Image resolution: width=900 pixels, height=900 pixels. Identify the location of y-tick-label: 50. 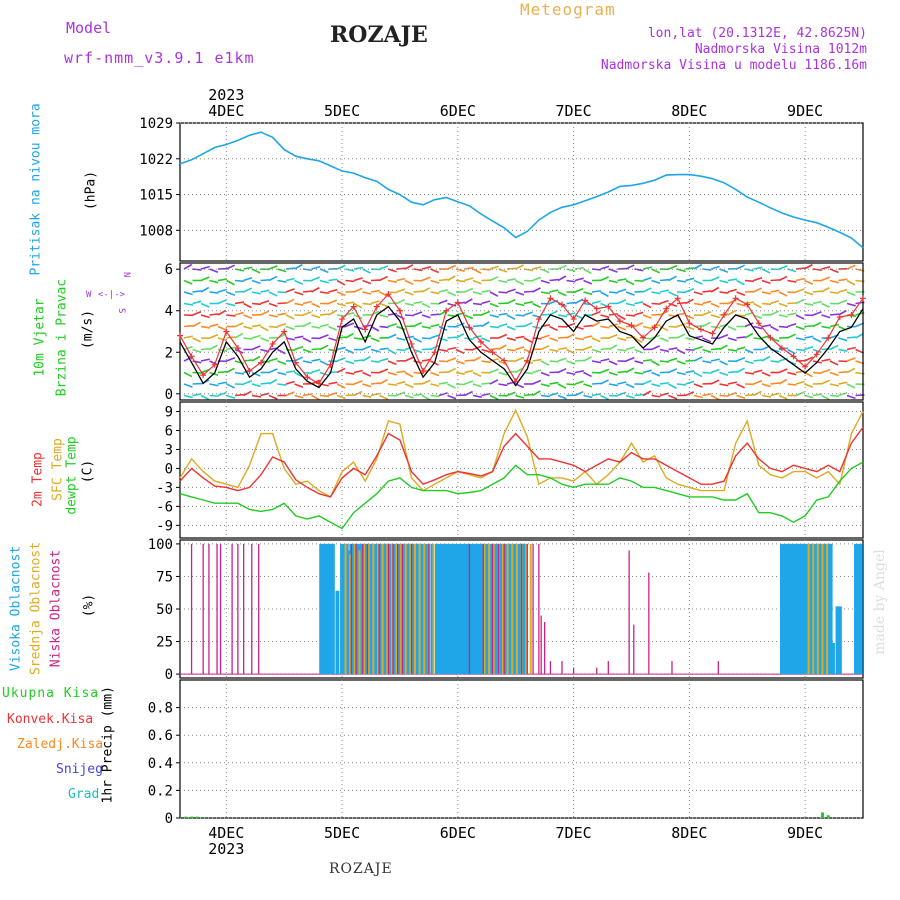
(164, 610).